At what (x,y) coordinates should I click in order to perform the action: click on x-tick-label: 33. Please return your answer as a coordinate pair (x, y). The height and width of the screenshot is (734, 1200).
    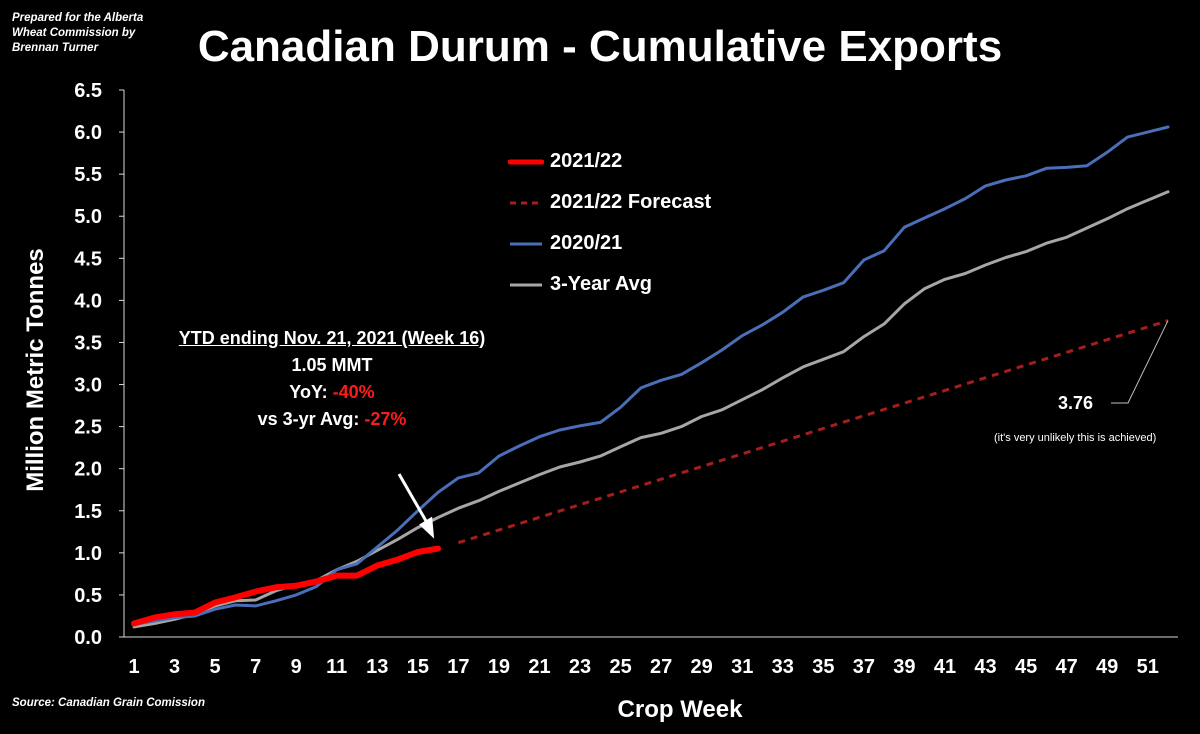
    Looking at the image, I should click on (783, 667).